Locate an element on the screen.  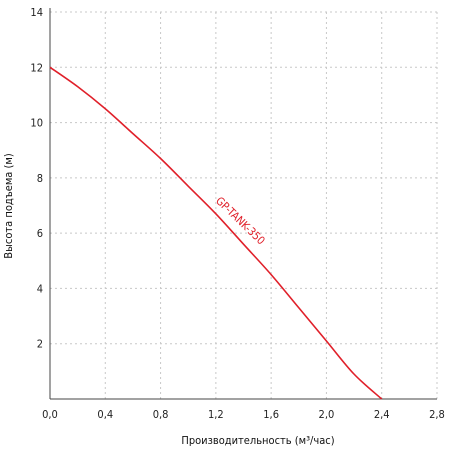
y-tick-label: 10 is located at coordinates (36, 123).